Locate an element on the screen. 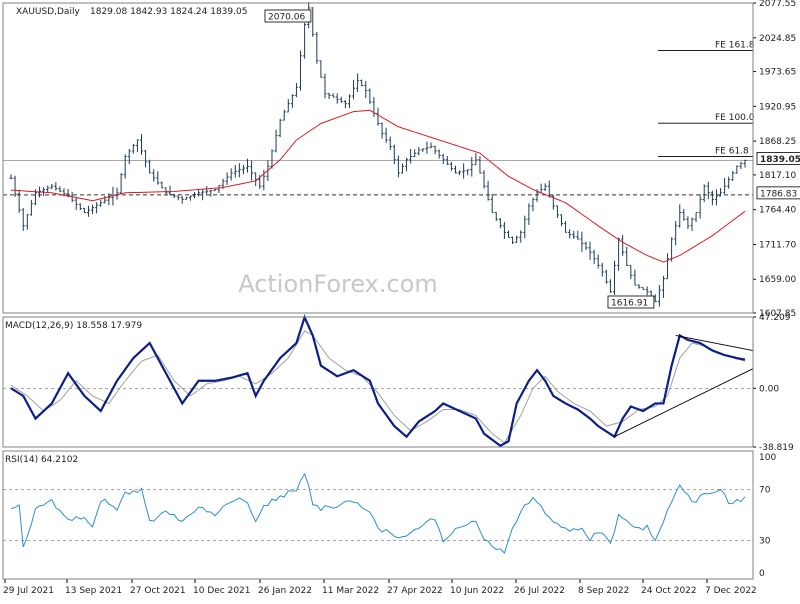 Image resolution: width=800 pixels, height=604 pixels. high-price-label-box is located at coordinates (288, 16).